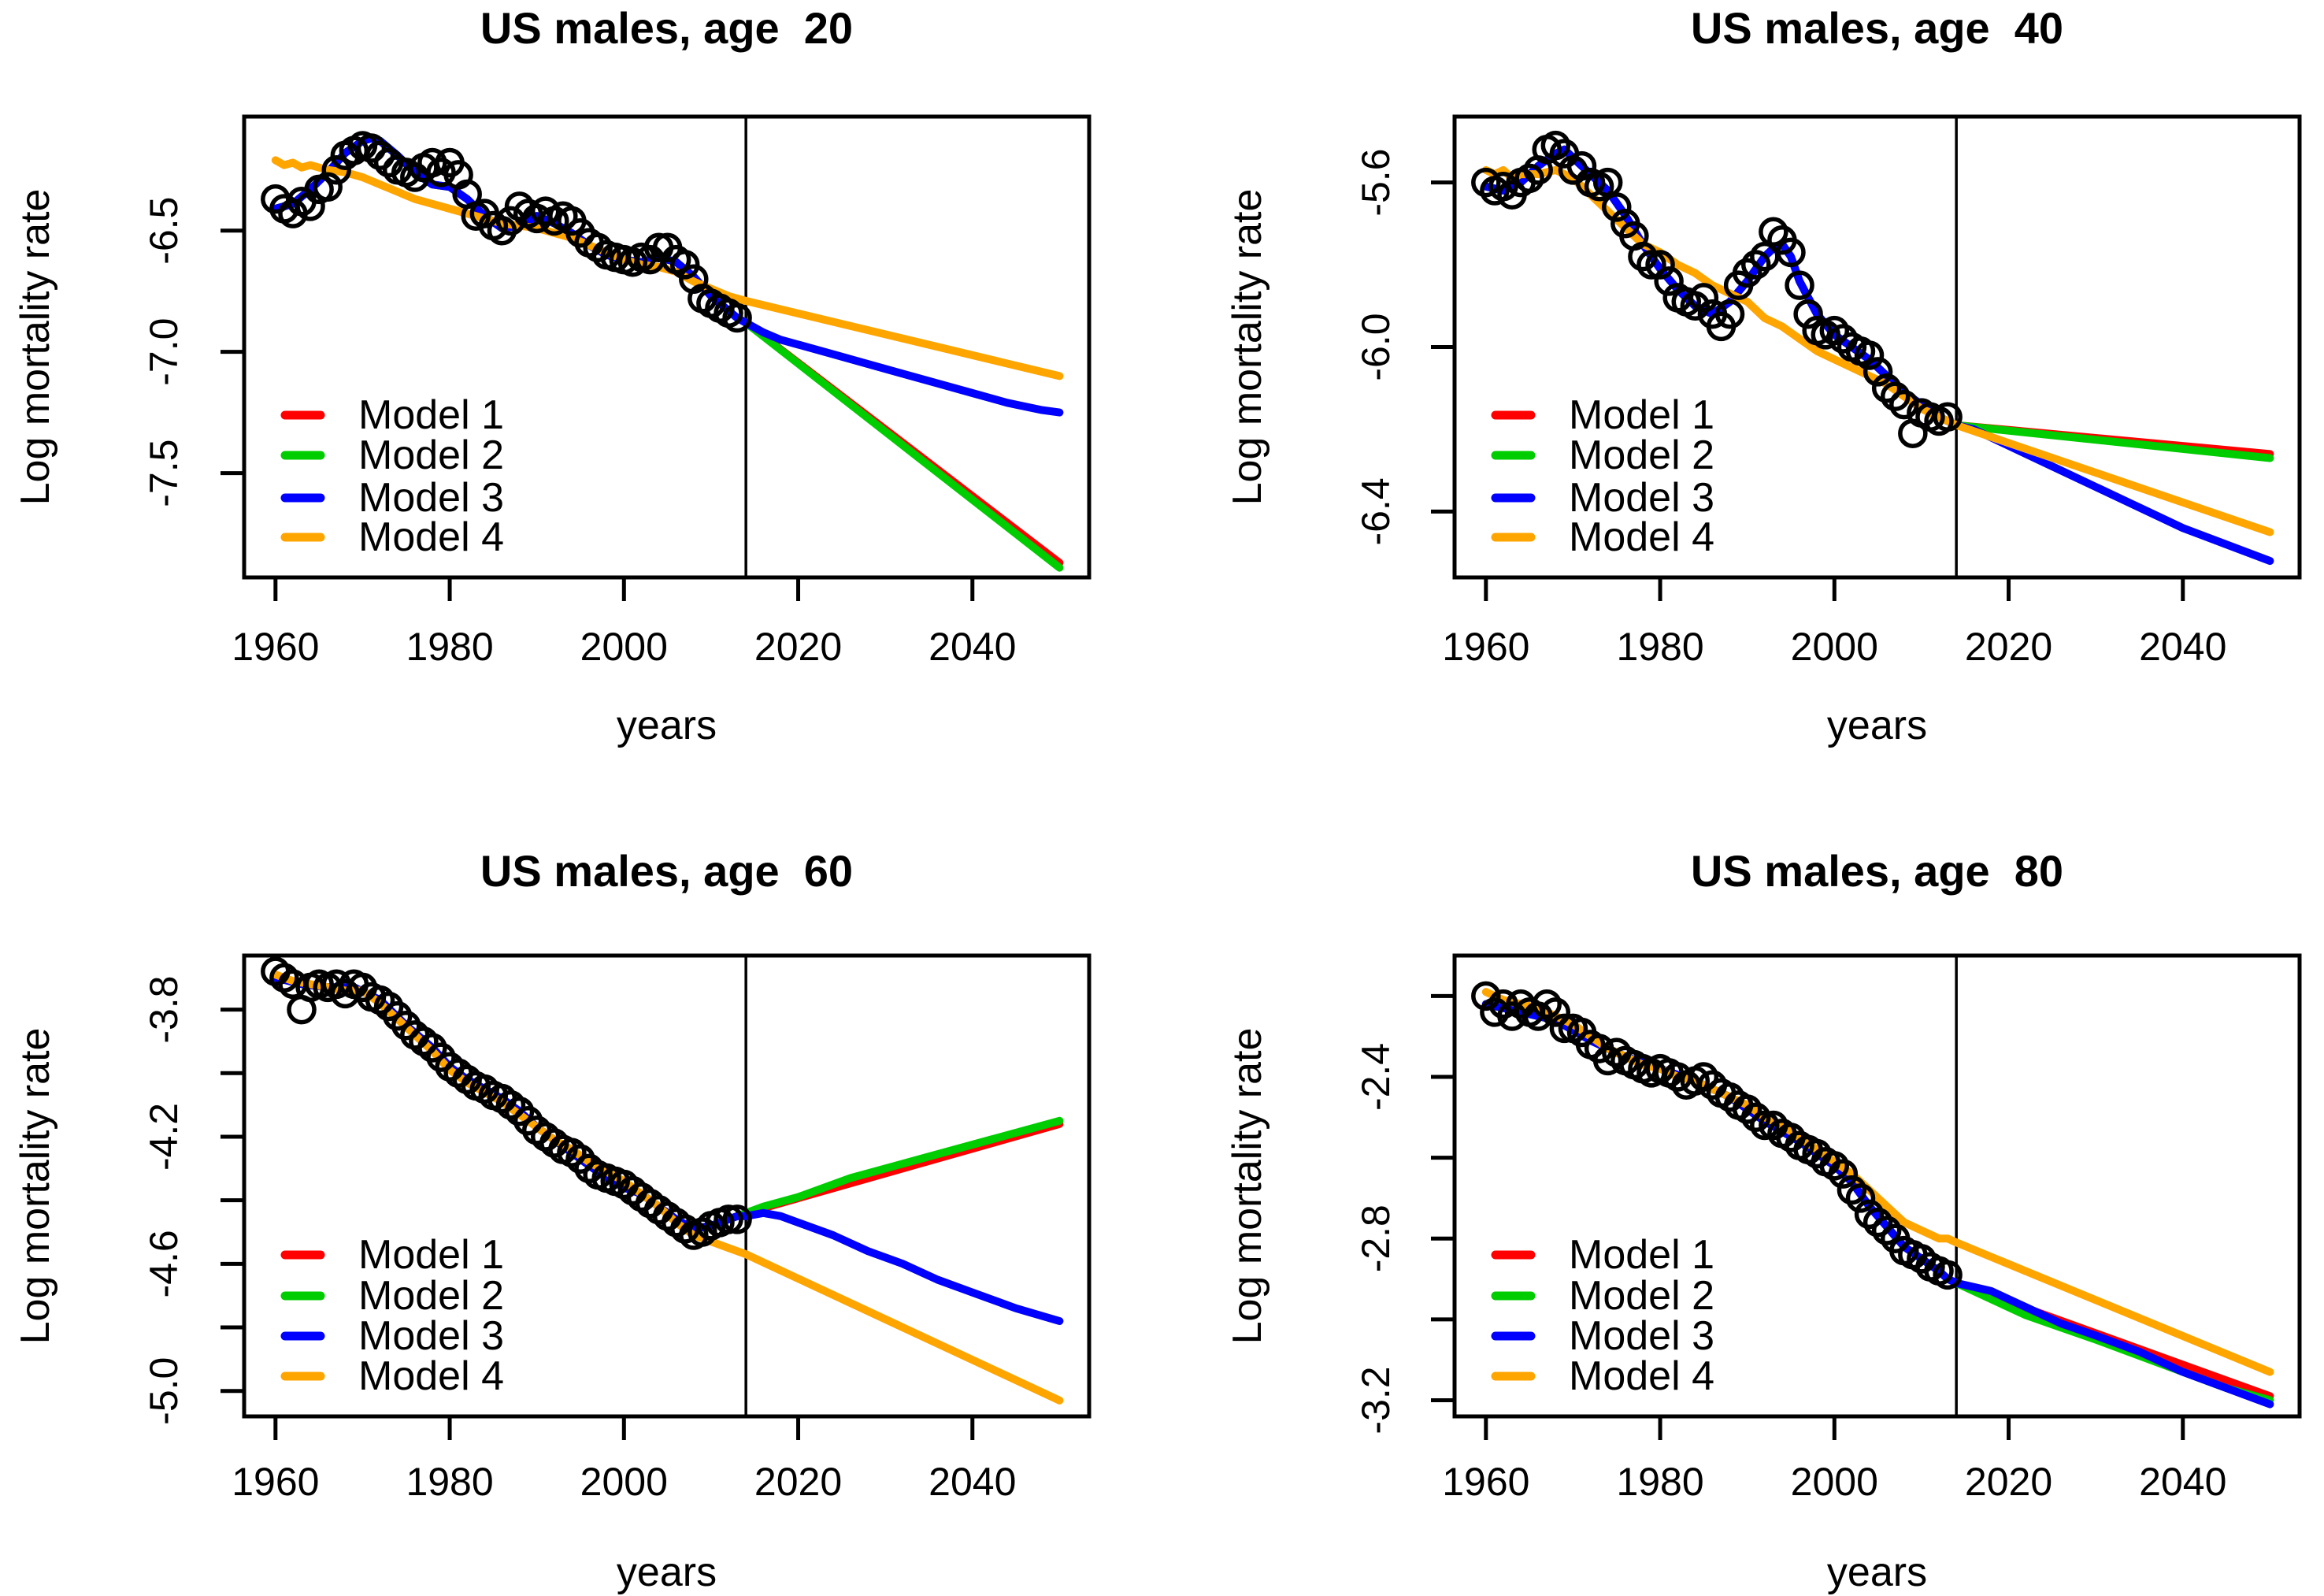 The width and height of the screenshot is (2324, 1596). I want to click on y-axis: -3.8 -4.2 -4.6 -5.0, so click(193, 1200).